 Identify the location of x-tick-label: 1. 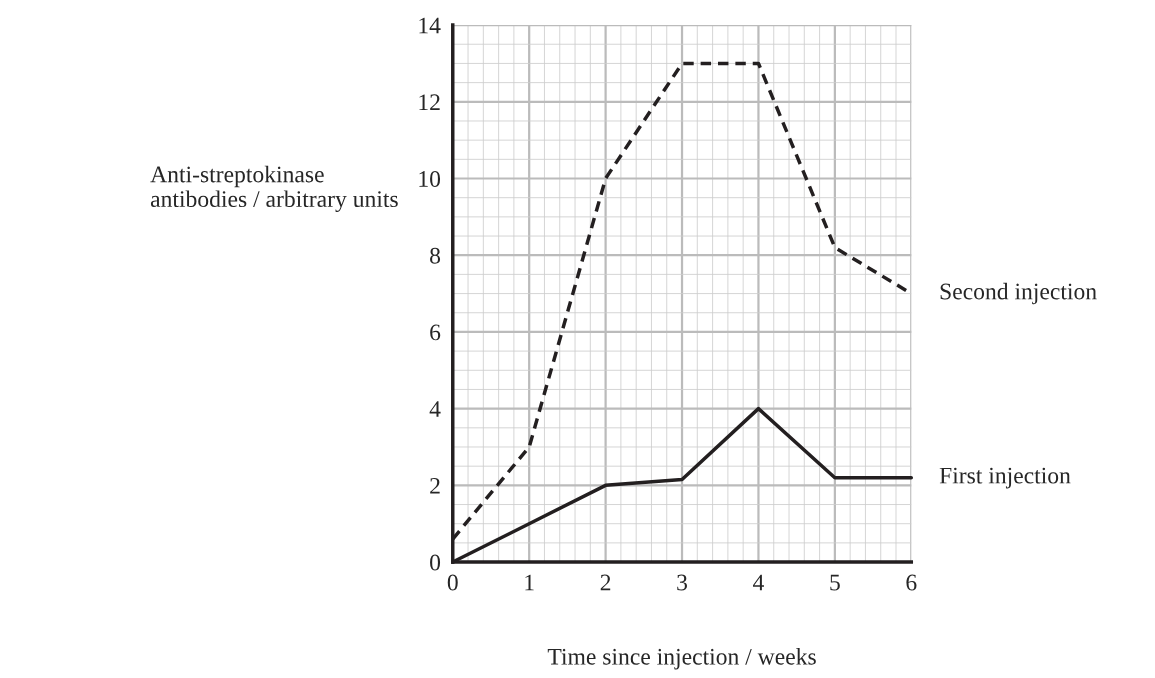
(529, 582).